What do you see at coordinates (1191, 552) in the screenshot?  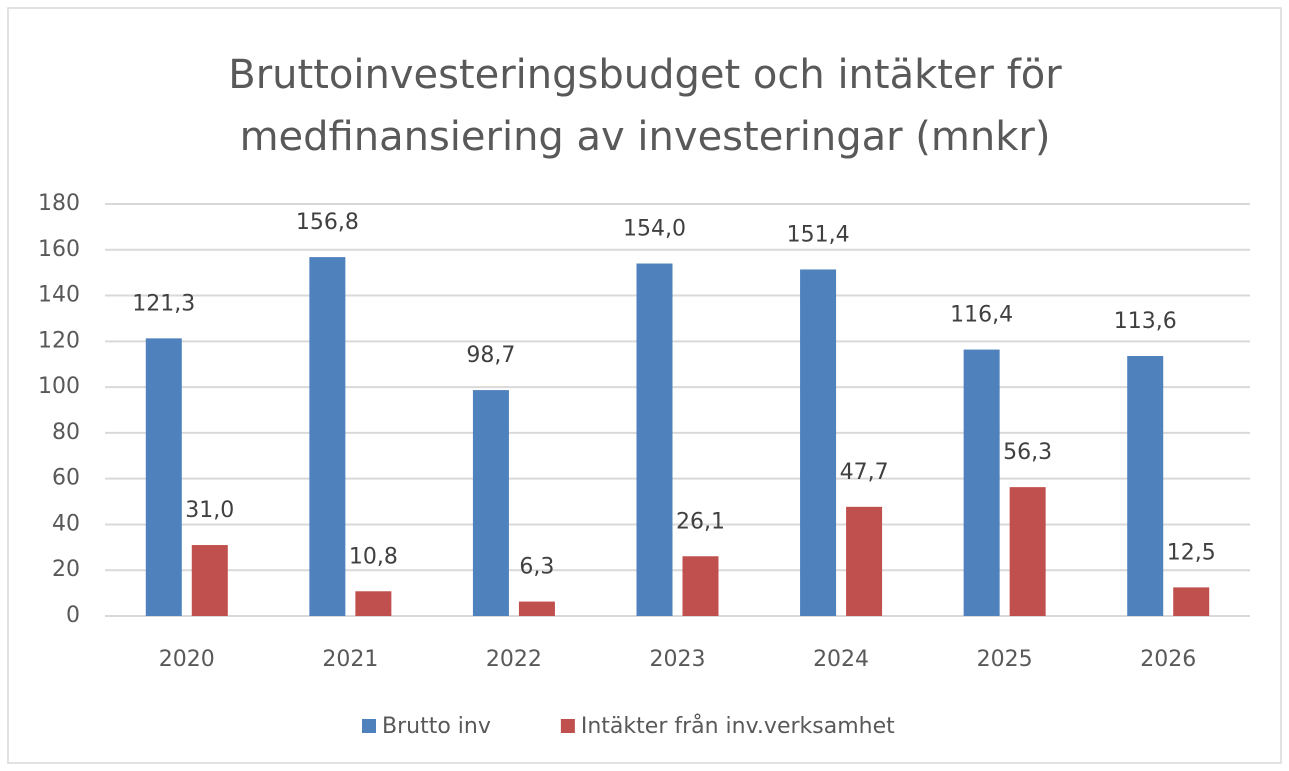 I see `value-label: 12,5` at bounding box center [1191, 552].